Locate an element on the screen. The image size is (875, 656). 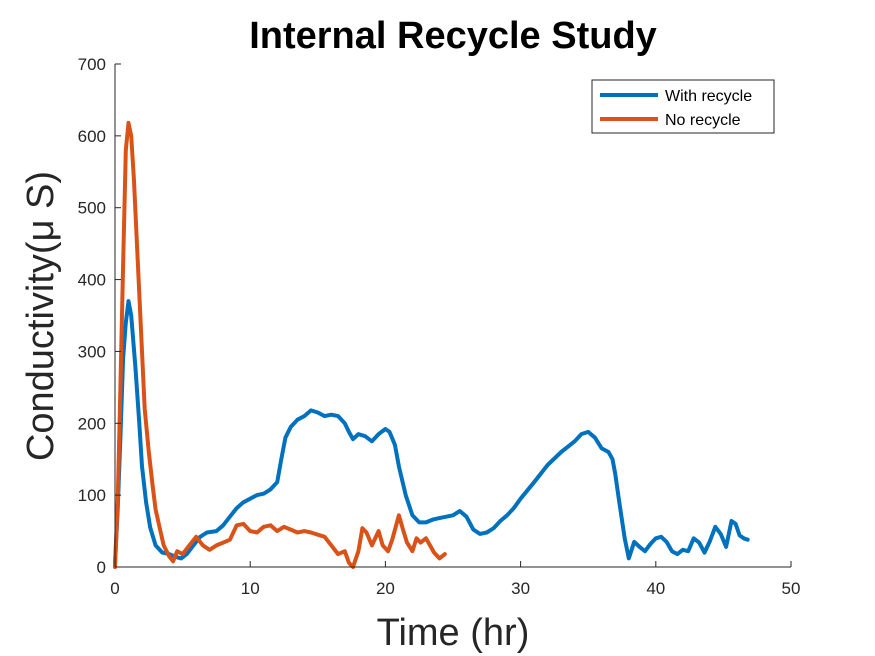
legend-box is located at coordinates (683, 106).